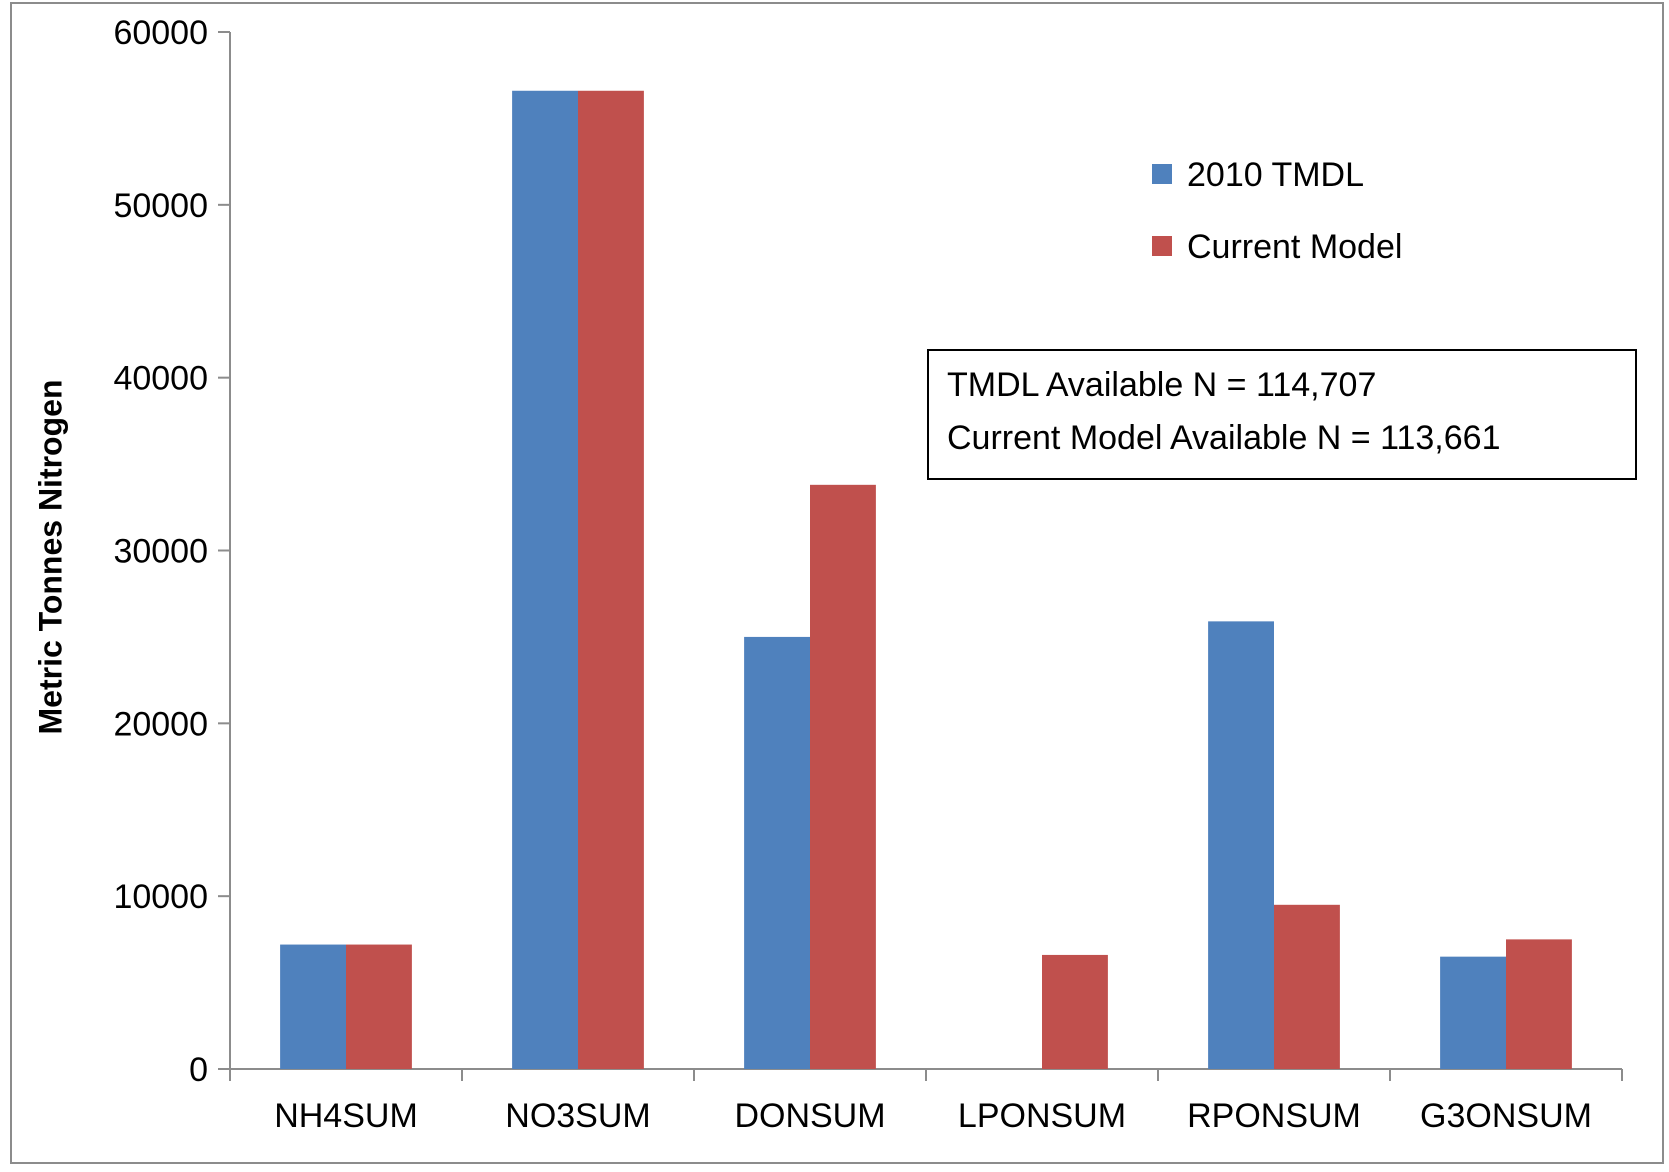  I want to click on x-tick-label: G3ONSUM, so click(1506, 1116).